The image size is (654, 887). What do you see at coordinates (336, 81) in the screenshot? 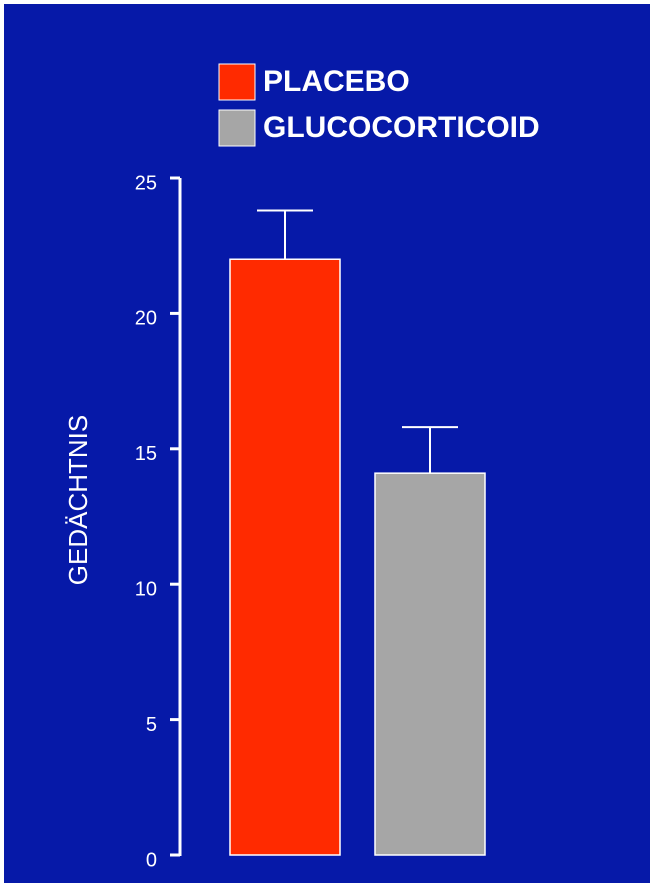
I see `legend-label: PLACEBO` at bounding box center [336, 81].